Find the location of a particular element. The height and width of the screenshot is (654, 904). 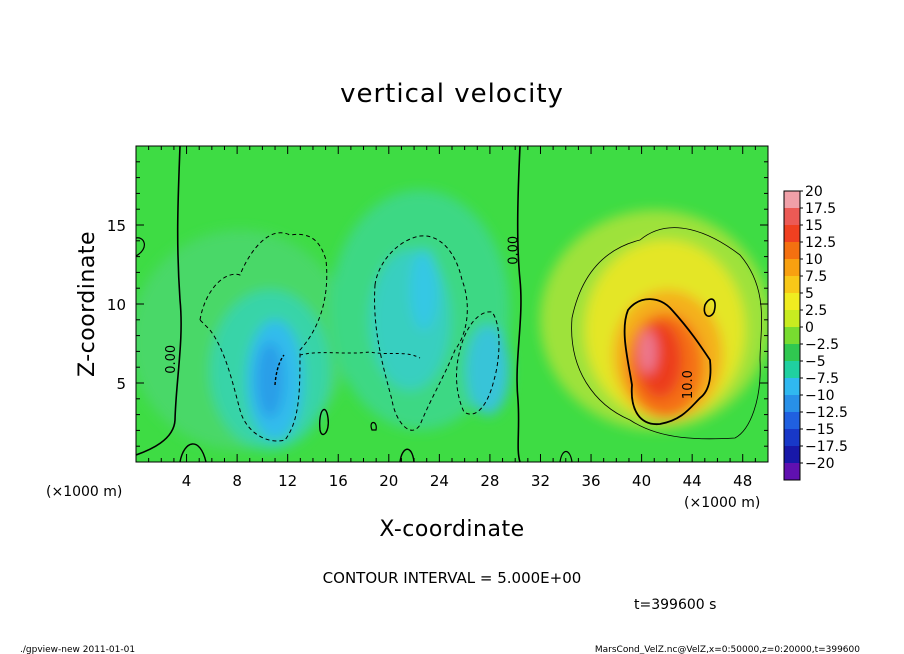

y-tick-label: 5 is located at coordinates (121, 384).